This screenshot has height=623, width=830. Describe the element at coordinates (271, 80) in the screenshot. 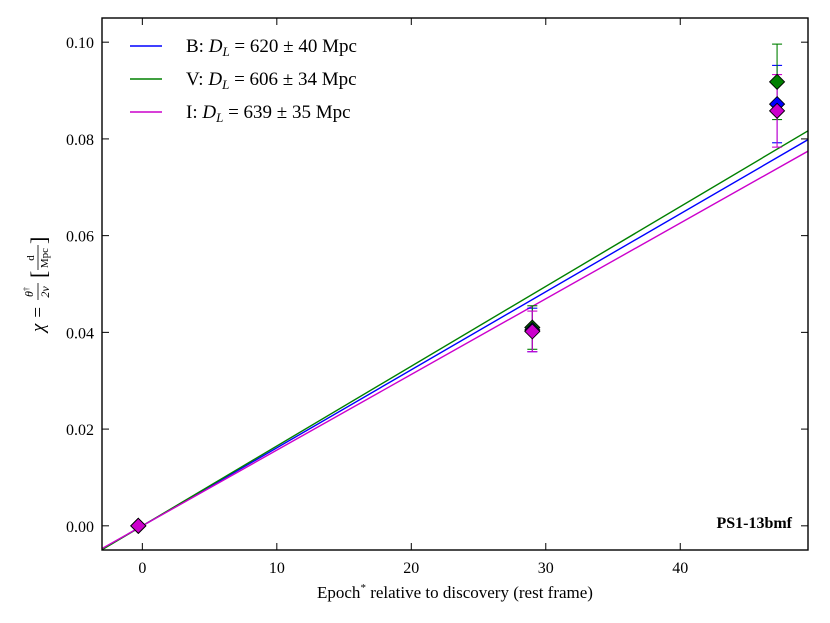

I see `legend-label-v: V: DL = 606 ± 34 Mpc` at that location.